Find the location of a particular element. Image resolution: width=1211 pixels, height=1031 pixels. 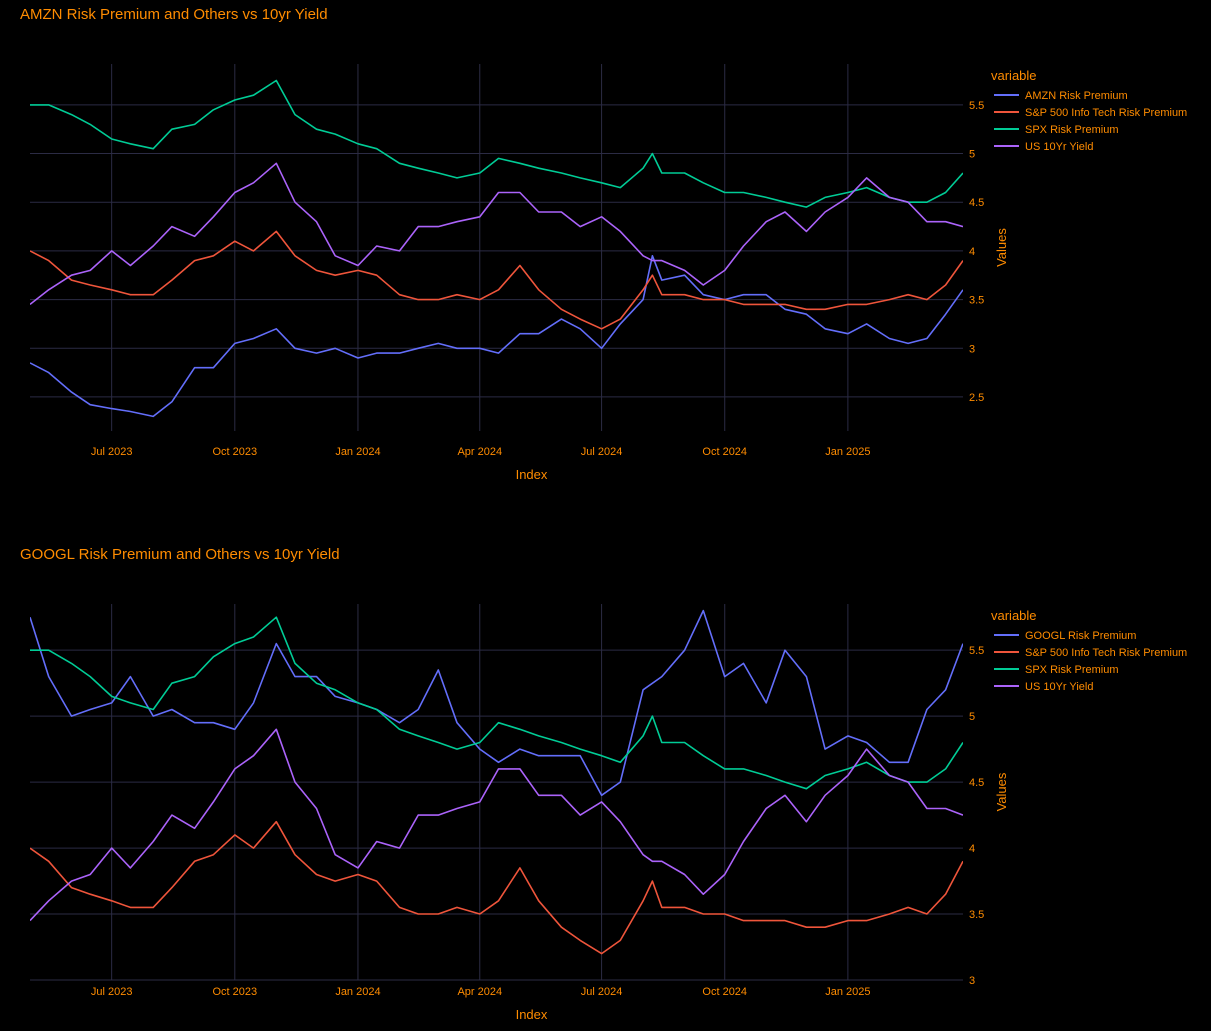

legend-label: AMZN Risk Premium is located at coordinates (1076, 96).